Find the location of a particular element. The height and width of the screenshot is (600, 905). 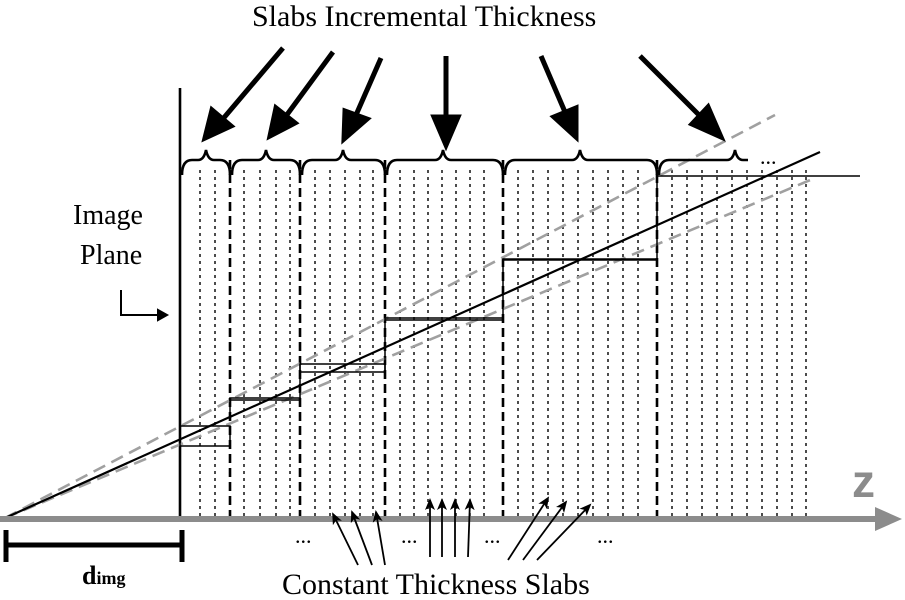

image-plane-label-line2: Plane is located at coordinates (111, 255).